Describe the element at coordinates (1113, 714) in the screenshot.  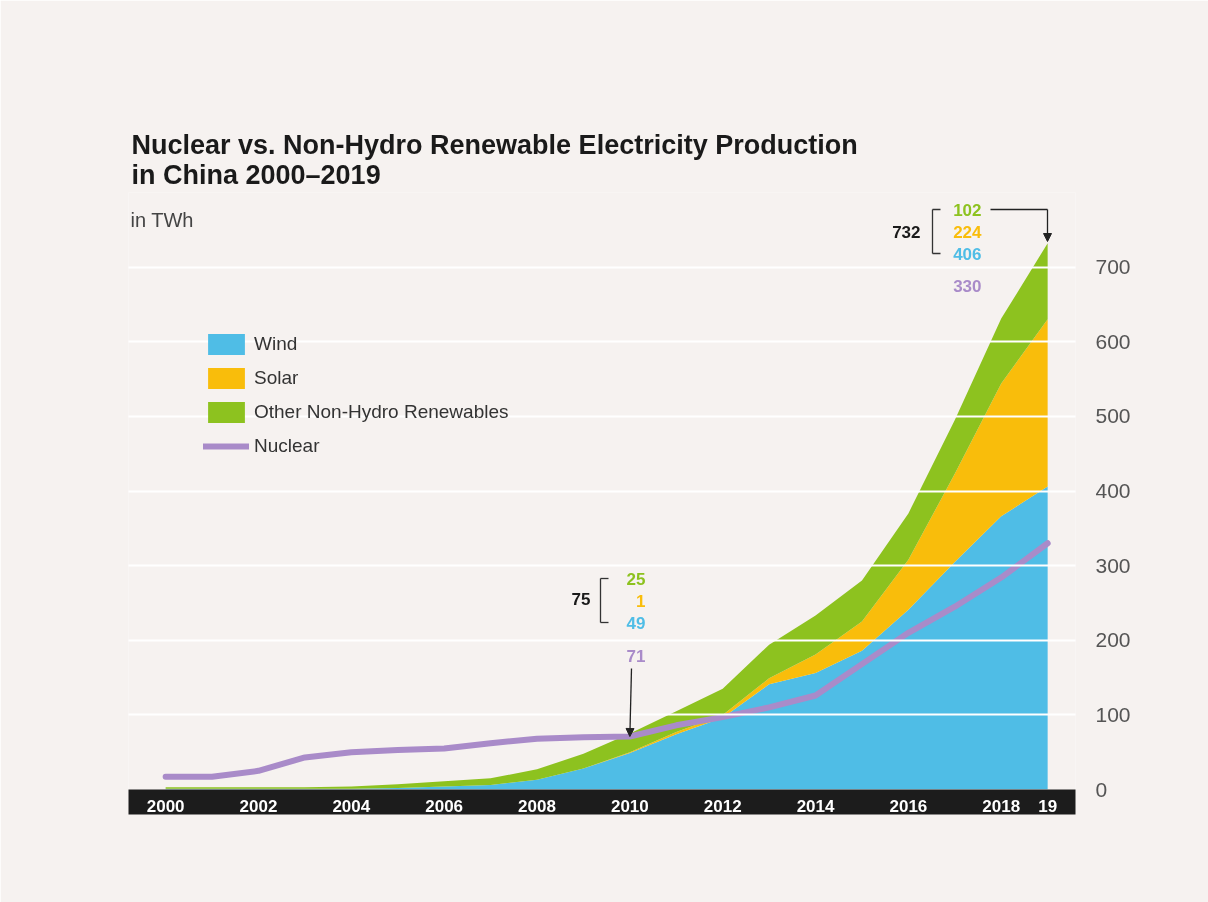
I see `y-tick-label: 100` at that location.